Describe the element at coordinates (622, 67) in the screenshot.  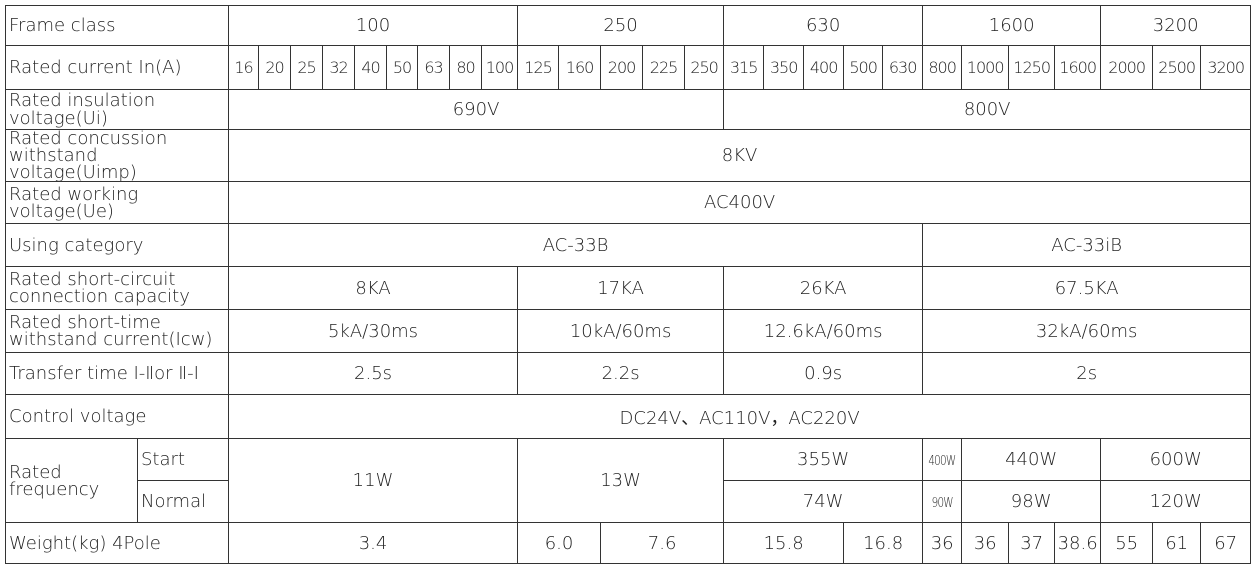
I see `cell: 200` at that location.